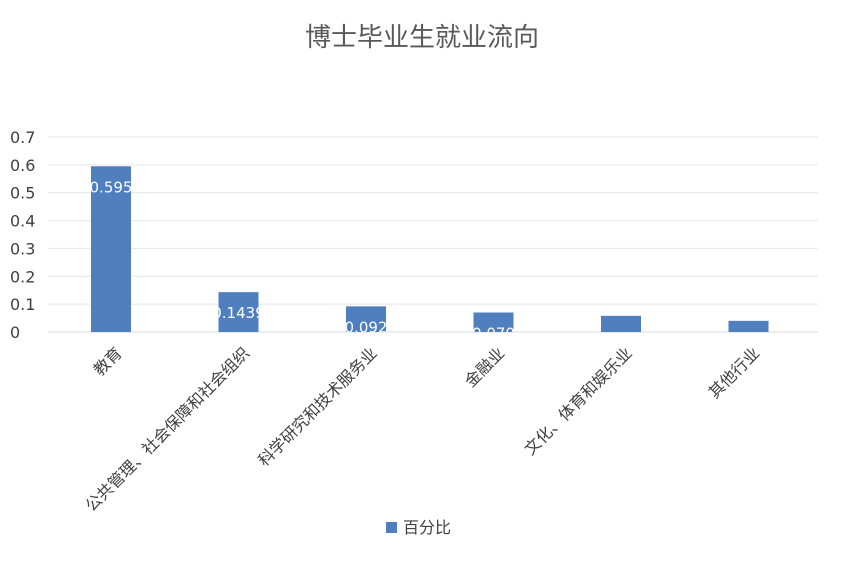 The width and height of the screenshot is (844, 563). What do you see at coordinates (422, 38) in the screenshot?
I see `chart-title: 博士毕业生就业流向` at bounding box center [422, 38].